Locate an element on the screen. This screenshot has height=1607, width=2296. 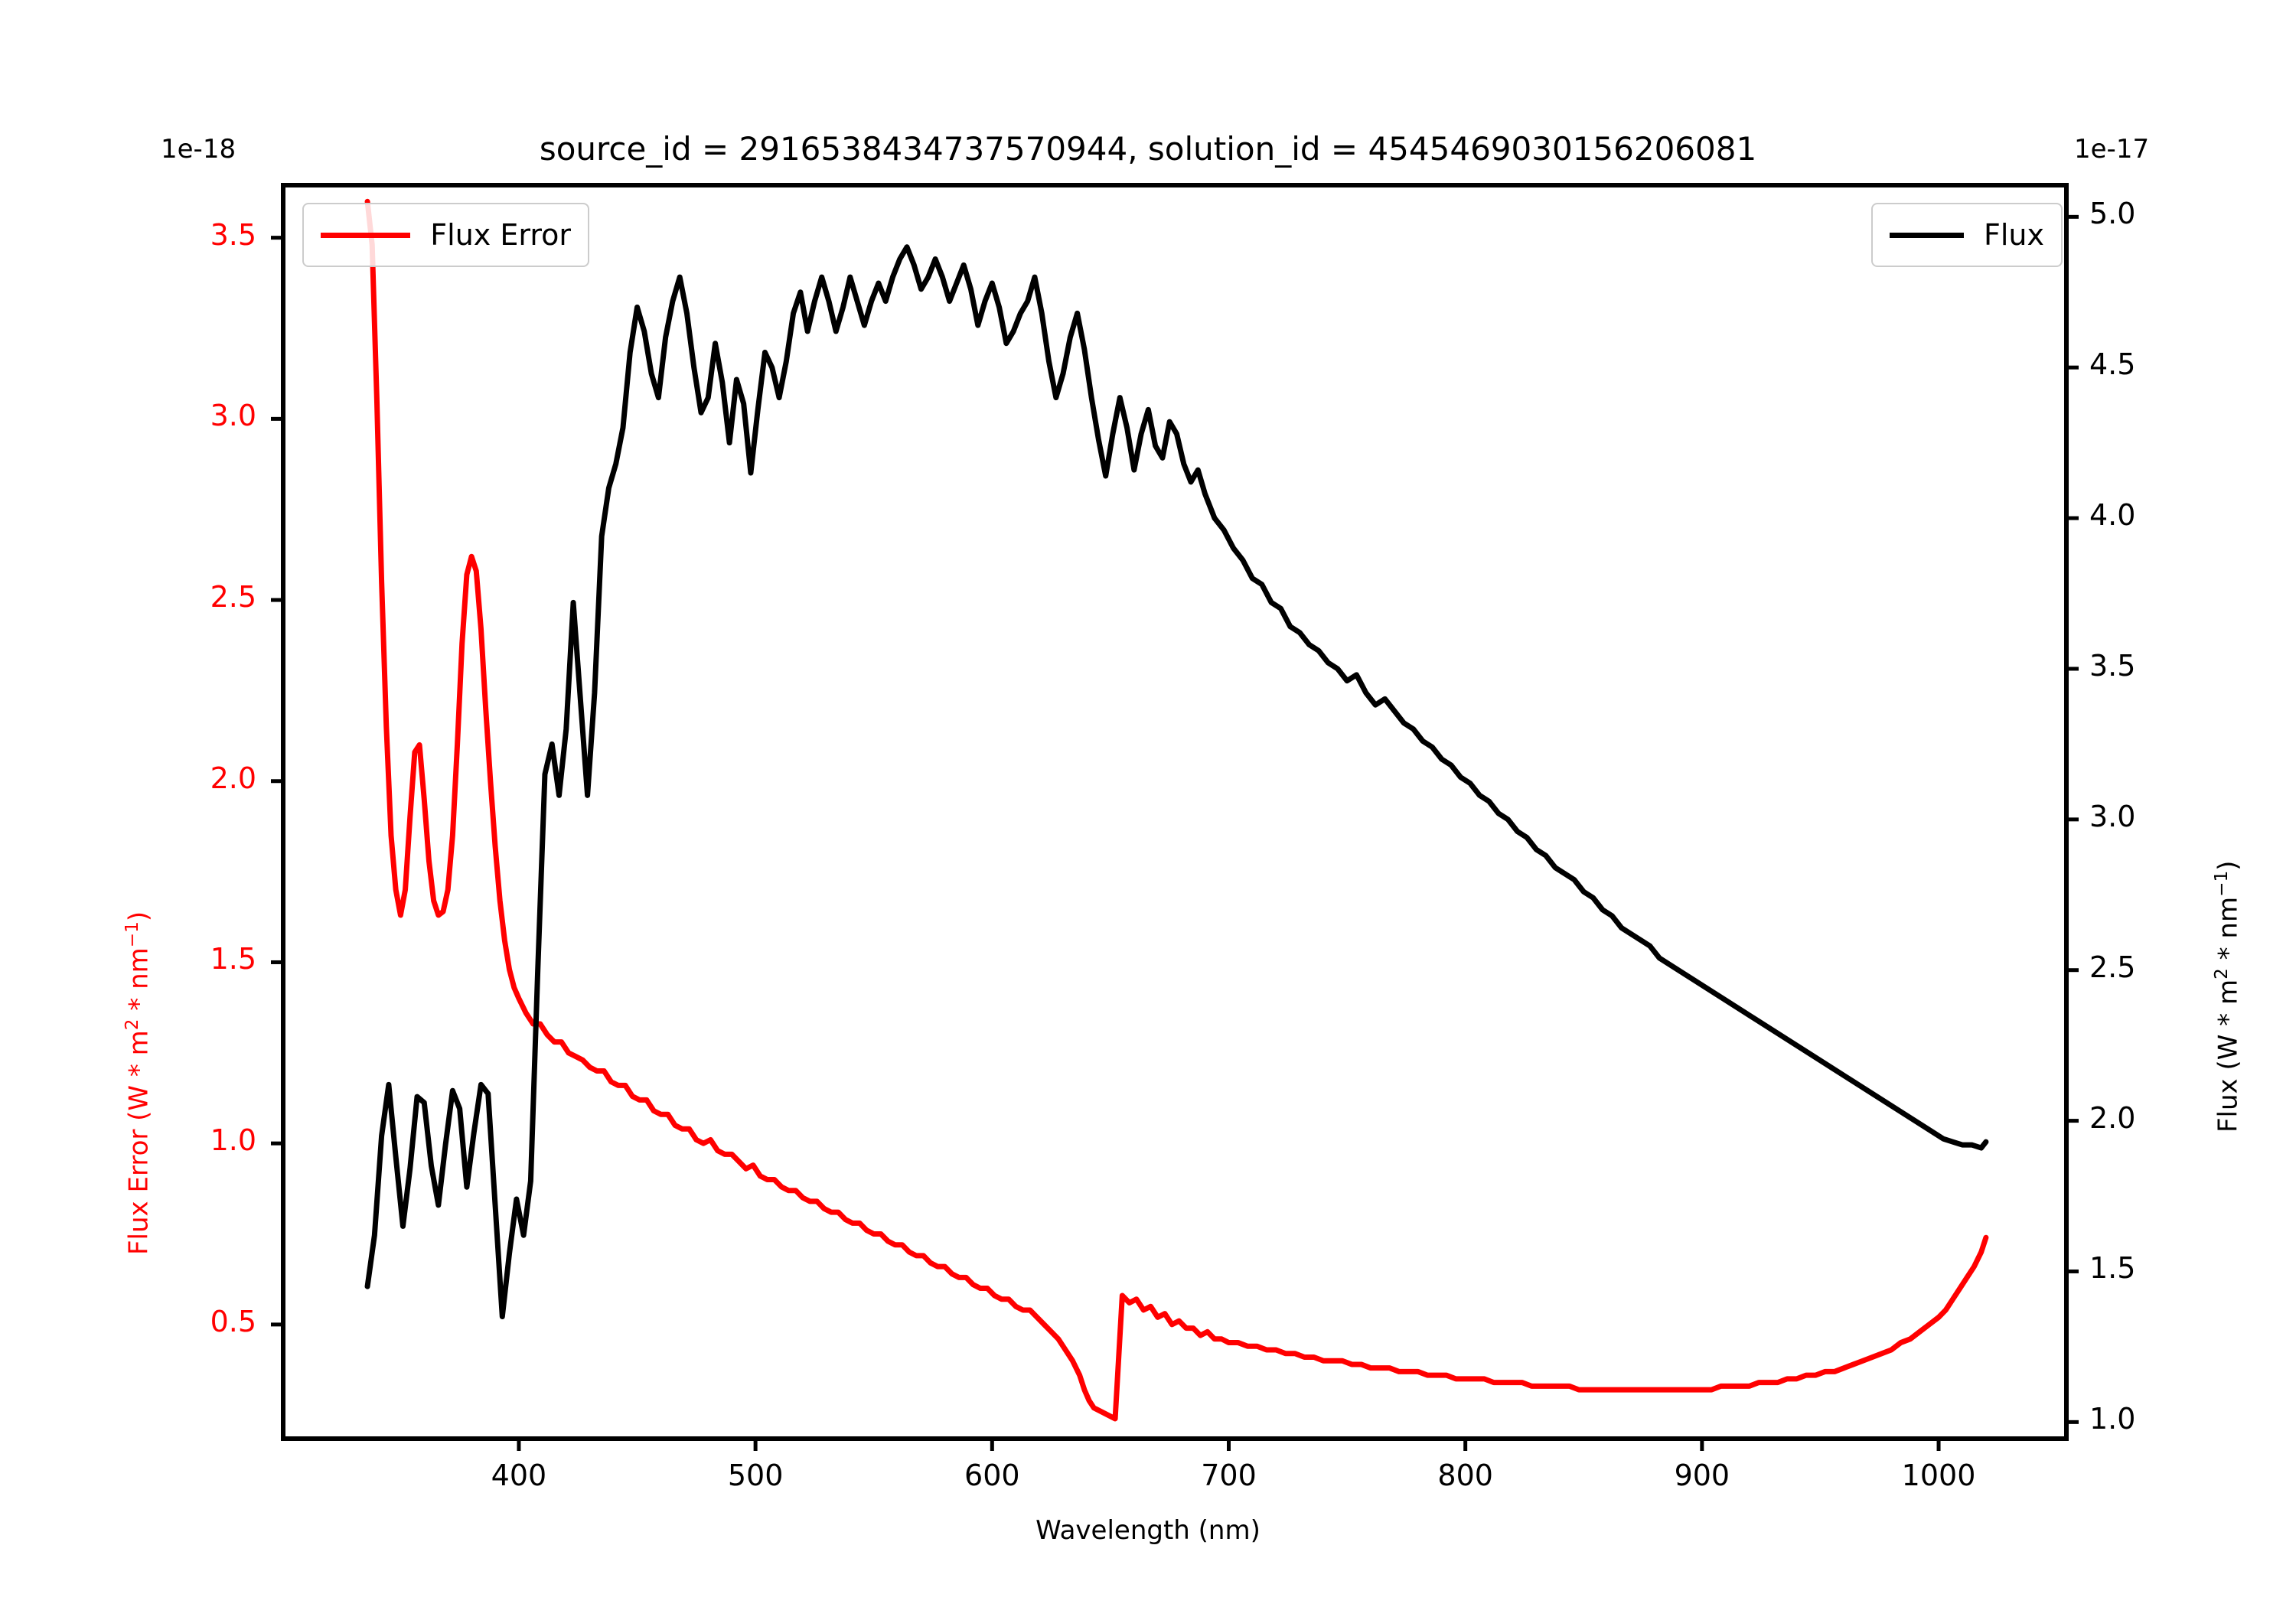
x-tick-label: 500 is located at coordinates (755, 1476).